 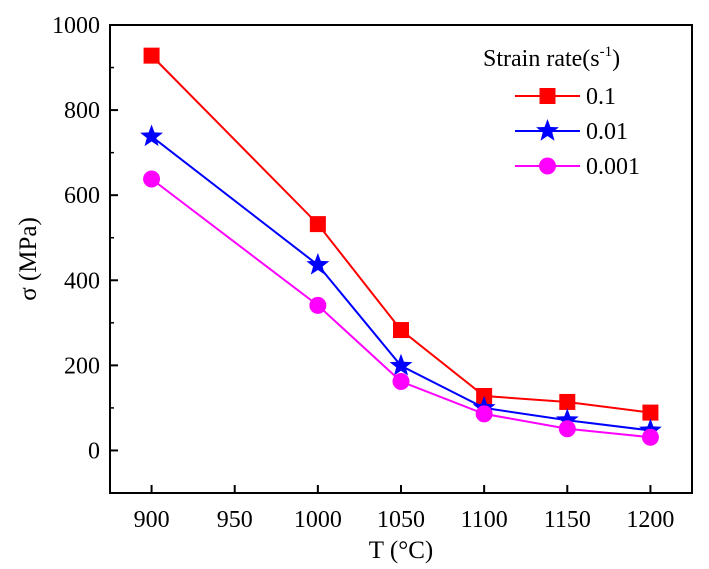 I want to click on y-tick-label: 200, so click(x=82, y=366).